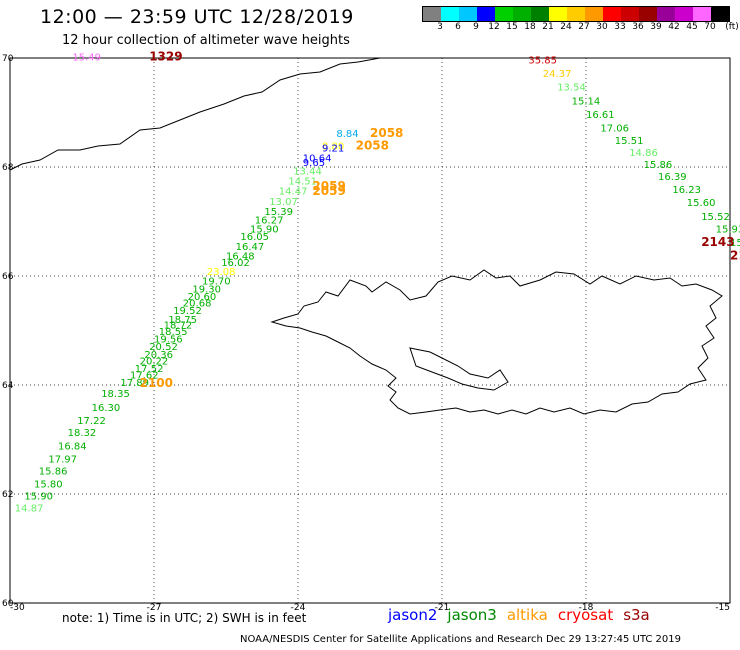 This screenshot has height=650, width=740. I want to click on iceland-peninsula, so click(459, 369).